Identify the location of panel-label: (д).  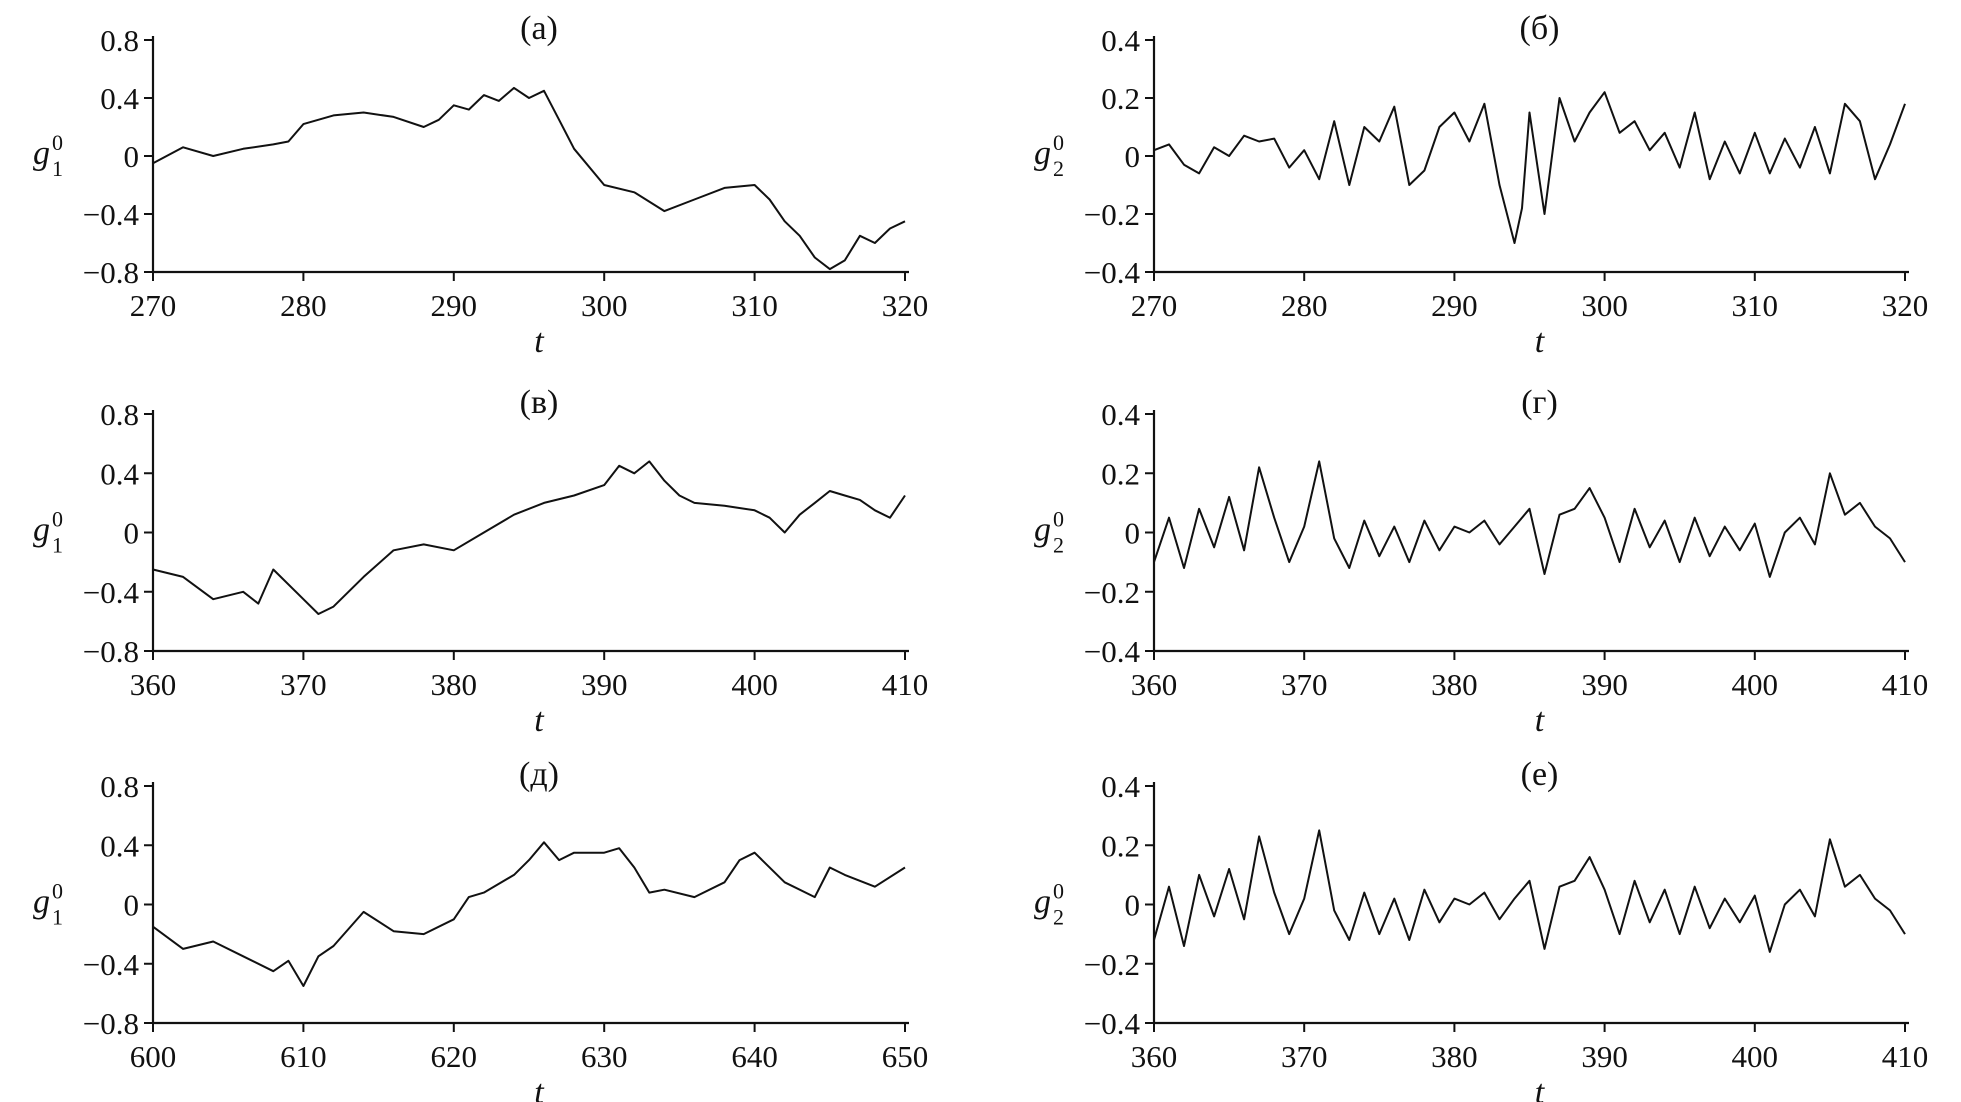
(539, 774).